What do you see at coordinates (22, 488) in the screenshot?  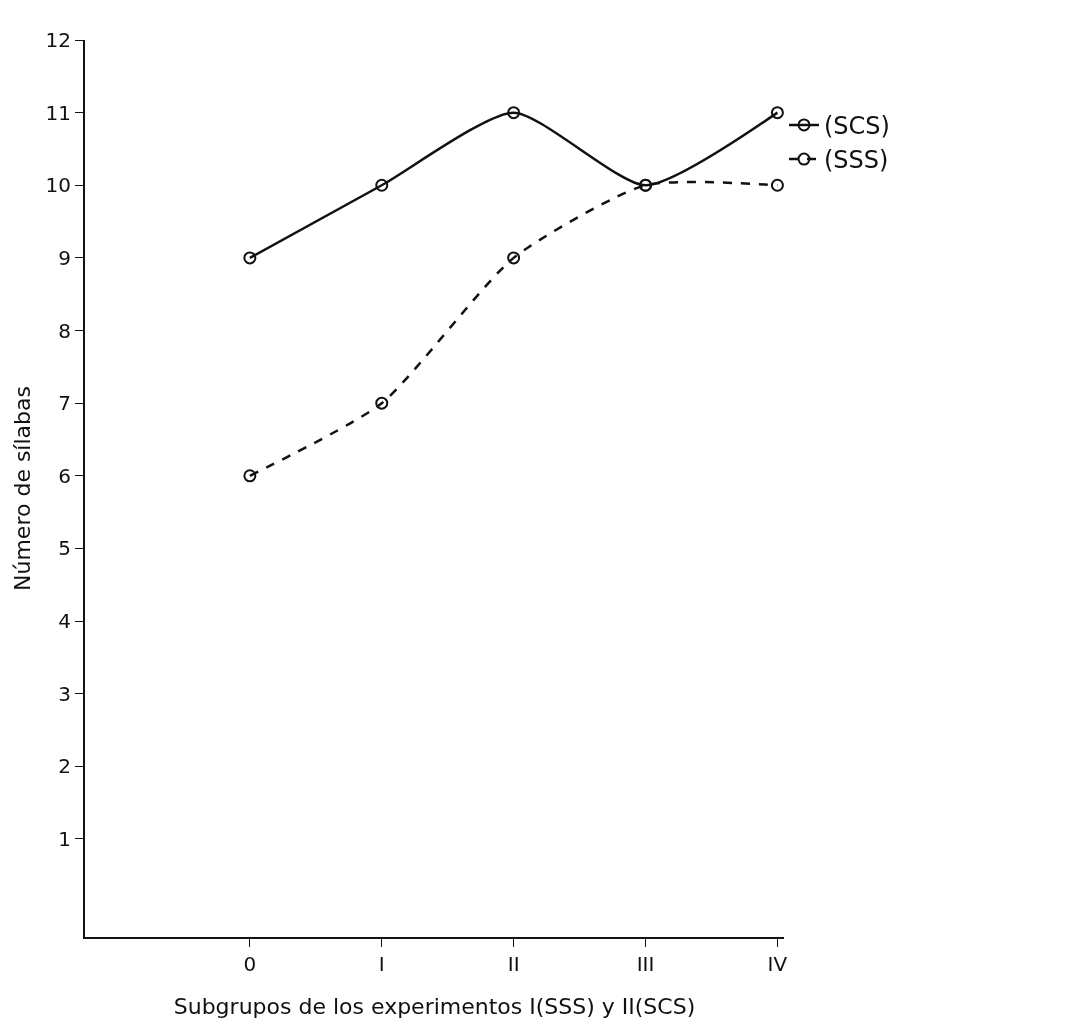 I see `y-axis-title: Número de sílabas` at bounding box center [22, 488].